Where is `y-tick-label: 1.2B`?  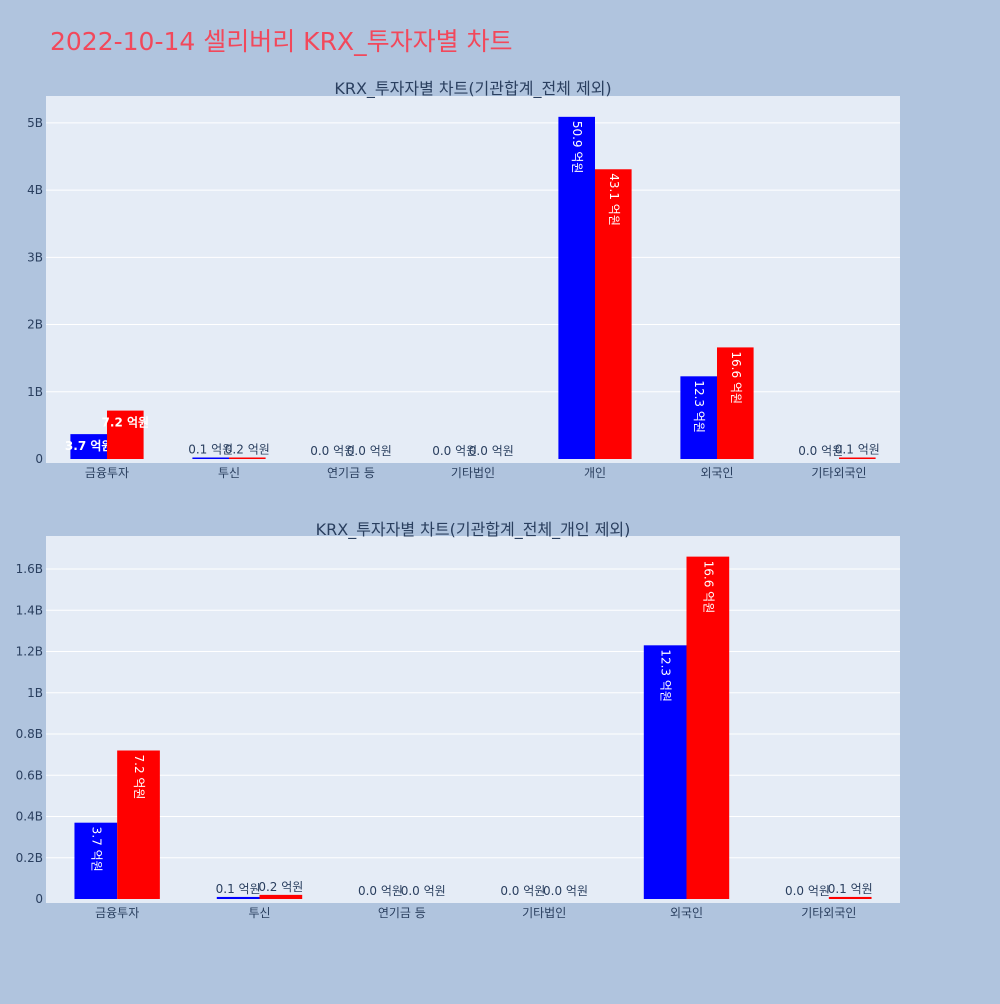 y-tick-label: 1.2B is located at coordinates (29, 652).